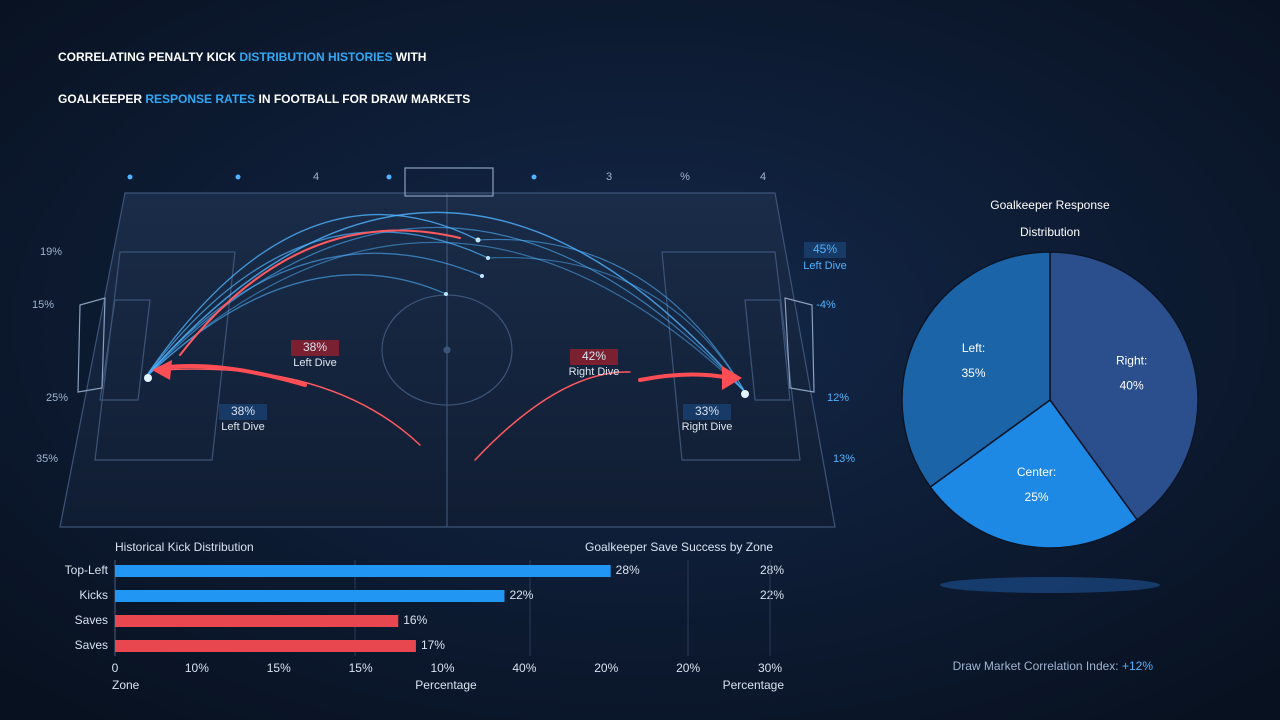 Image resolution: width=1280 pixels, height=720 pixels. What do you see at coordinates (43, 305) in the screenshot?
I see `pitch-left-label: 15%` at bounding box center [43, 305].